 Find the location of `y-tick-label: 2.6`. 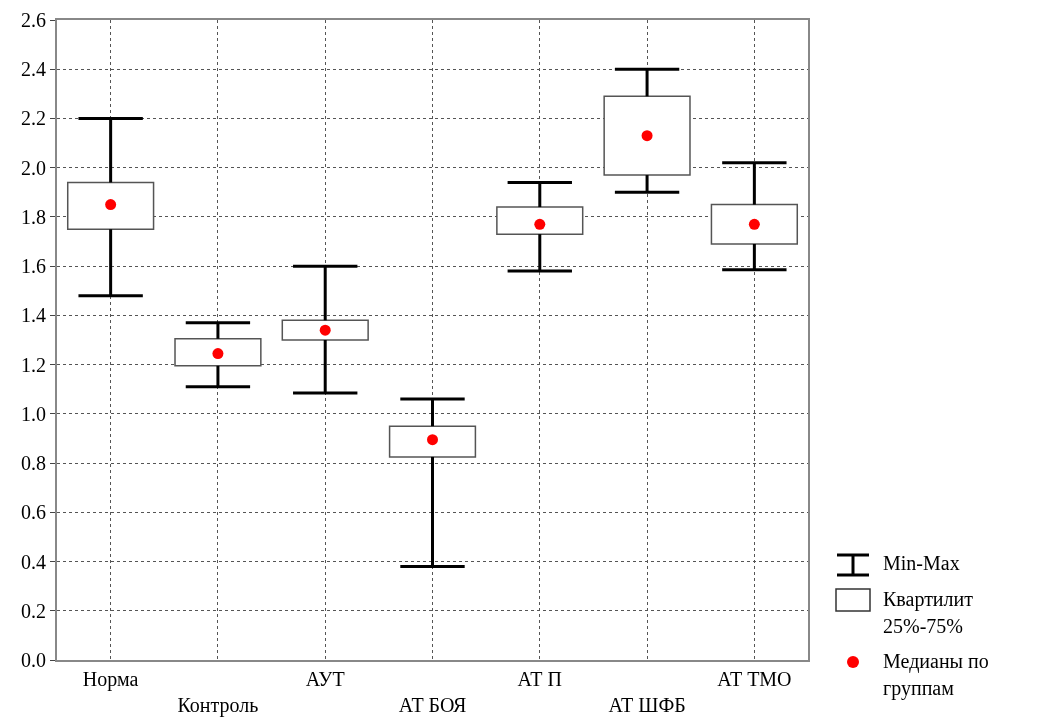

y-tick-label: 2.6 is located at coordinates (33, 20).